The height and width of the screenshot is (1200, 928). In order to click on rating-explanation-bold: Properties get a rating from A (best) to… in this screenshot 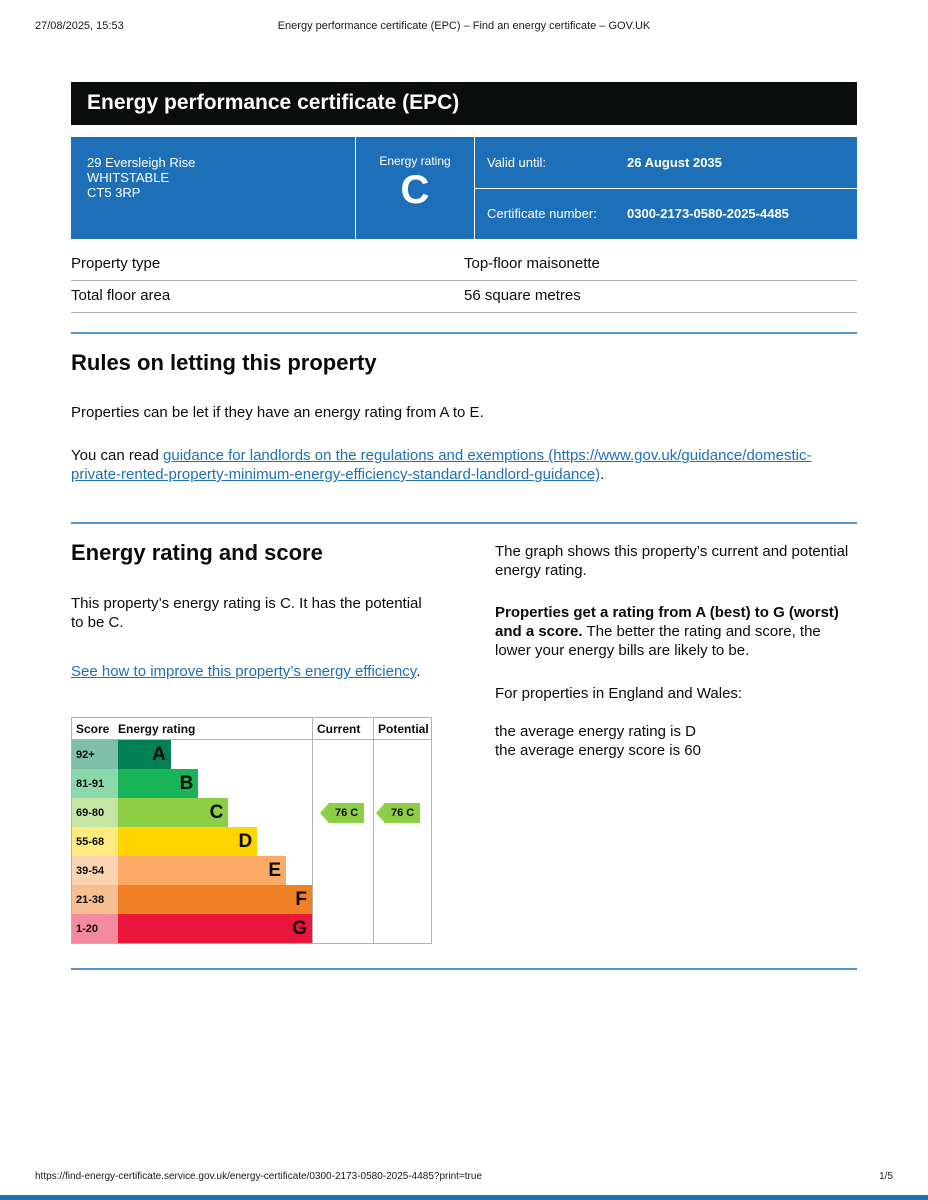, I will do `click(667, 622)`.